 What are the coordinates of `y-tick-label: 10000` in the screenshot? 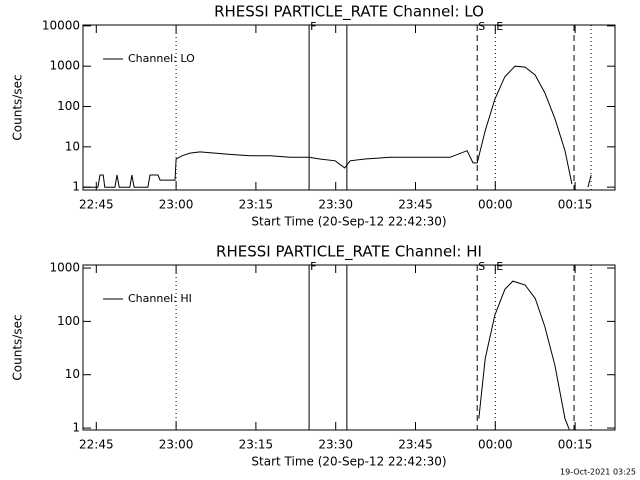 It's located at (61, 25).